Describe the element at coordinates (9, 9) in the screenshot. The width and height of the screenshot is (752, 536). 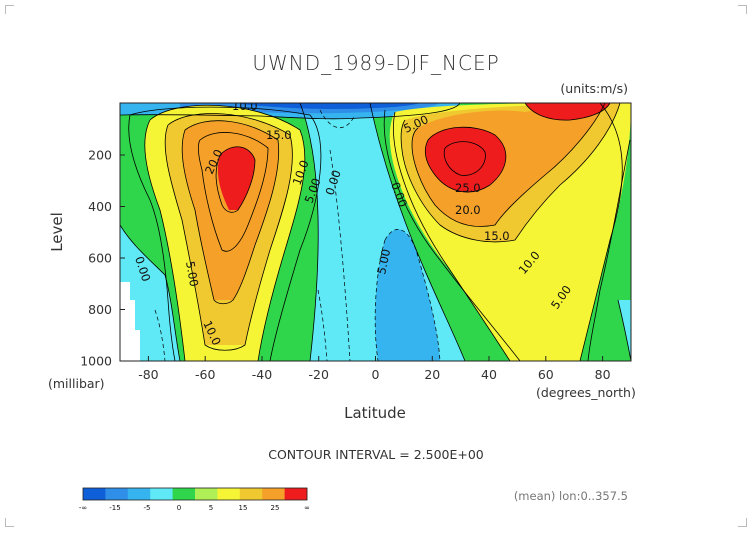
I see `corner-mark-top-left` at that location.